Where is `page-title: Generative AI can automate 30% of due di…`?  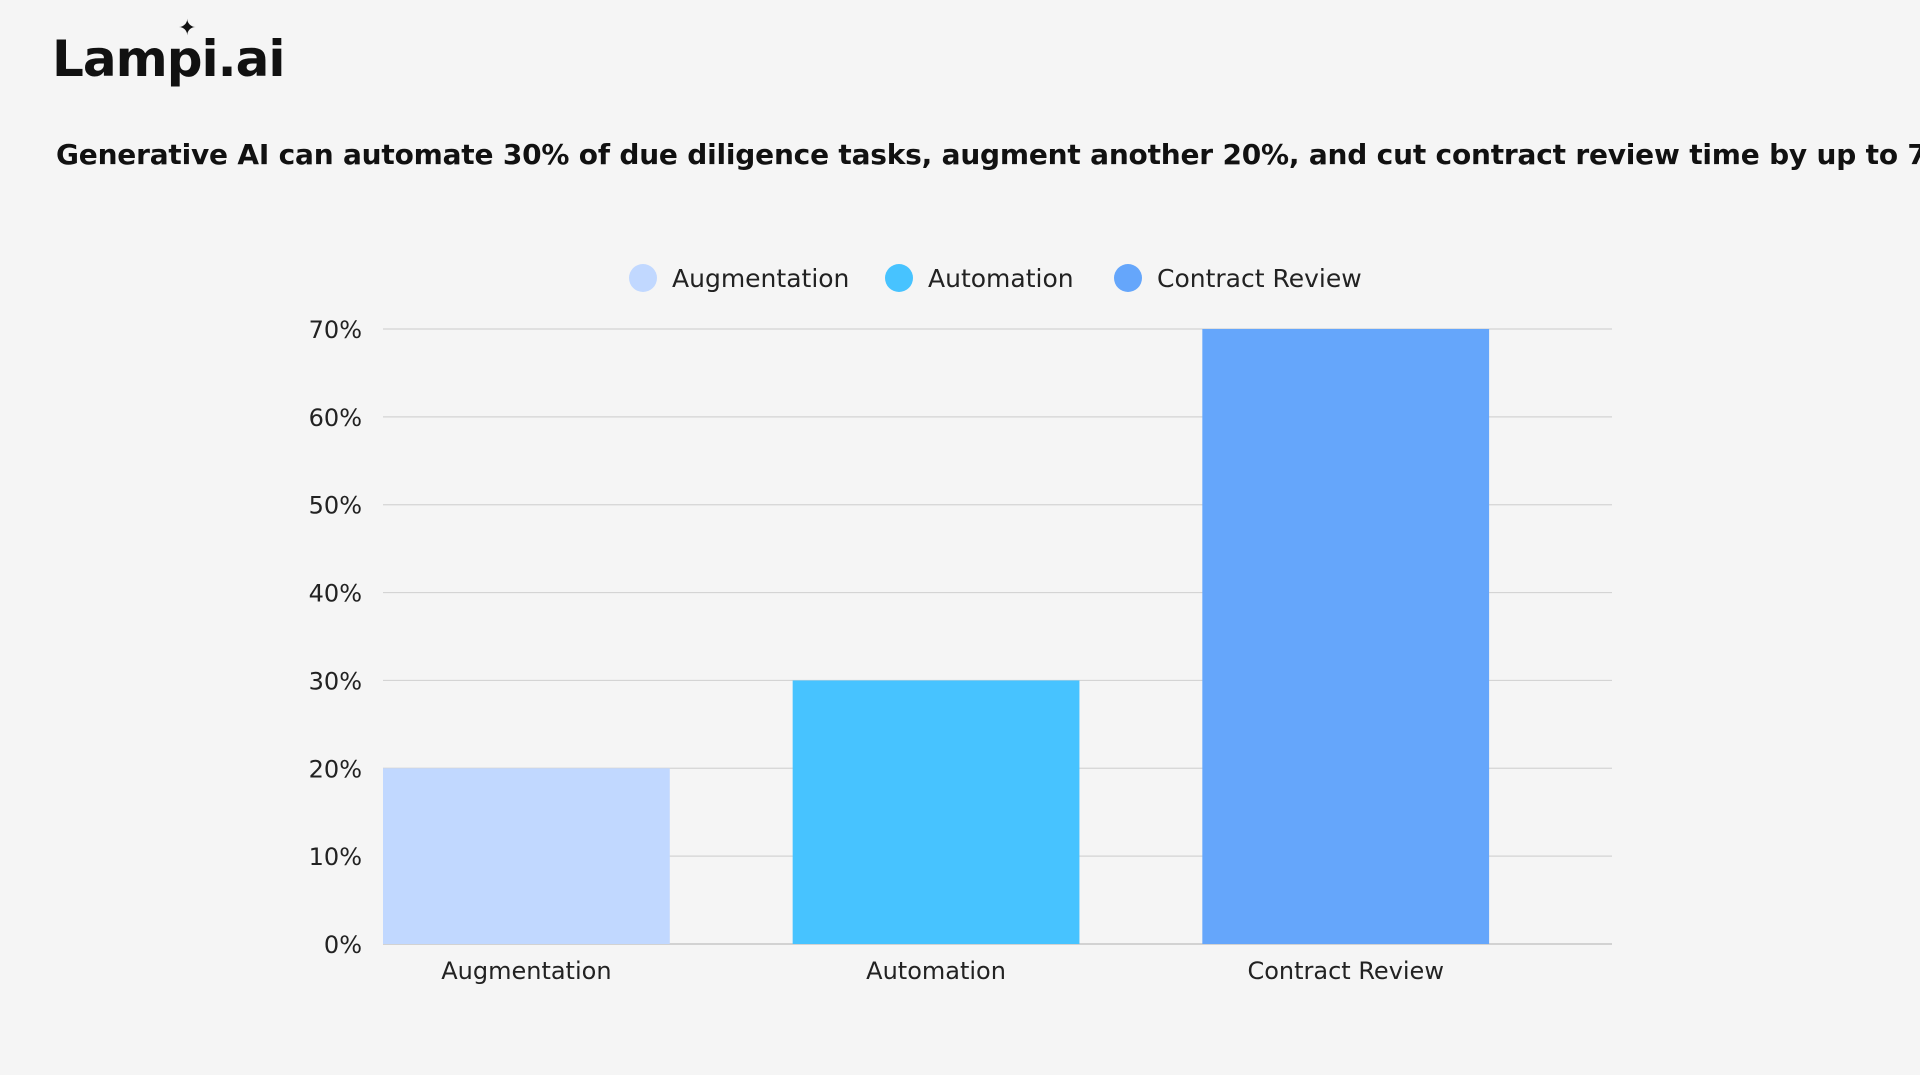 page-title: Generative AI can automate 30% of due di… is located at coordinates (988, 154).